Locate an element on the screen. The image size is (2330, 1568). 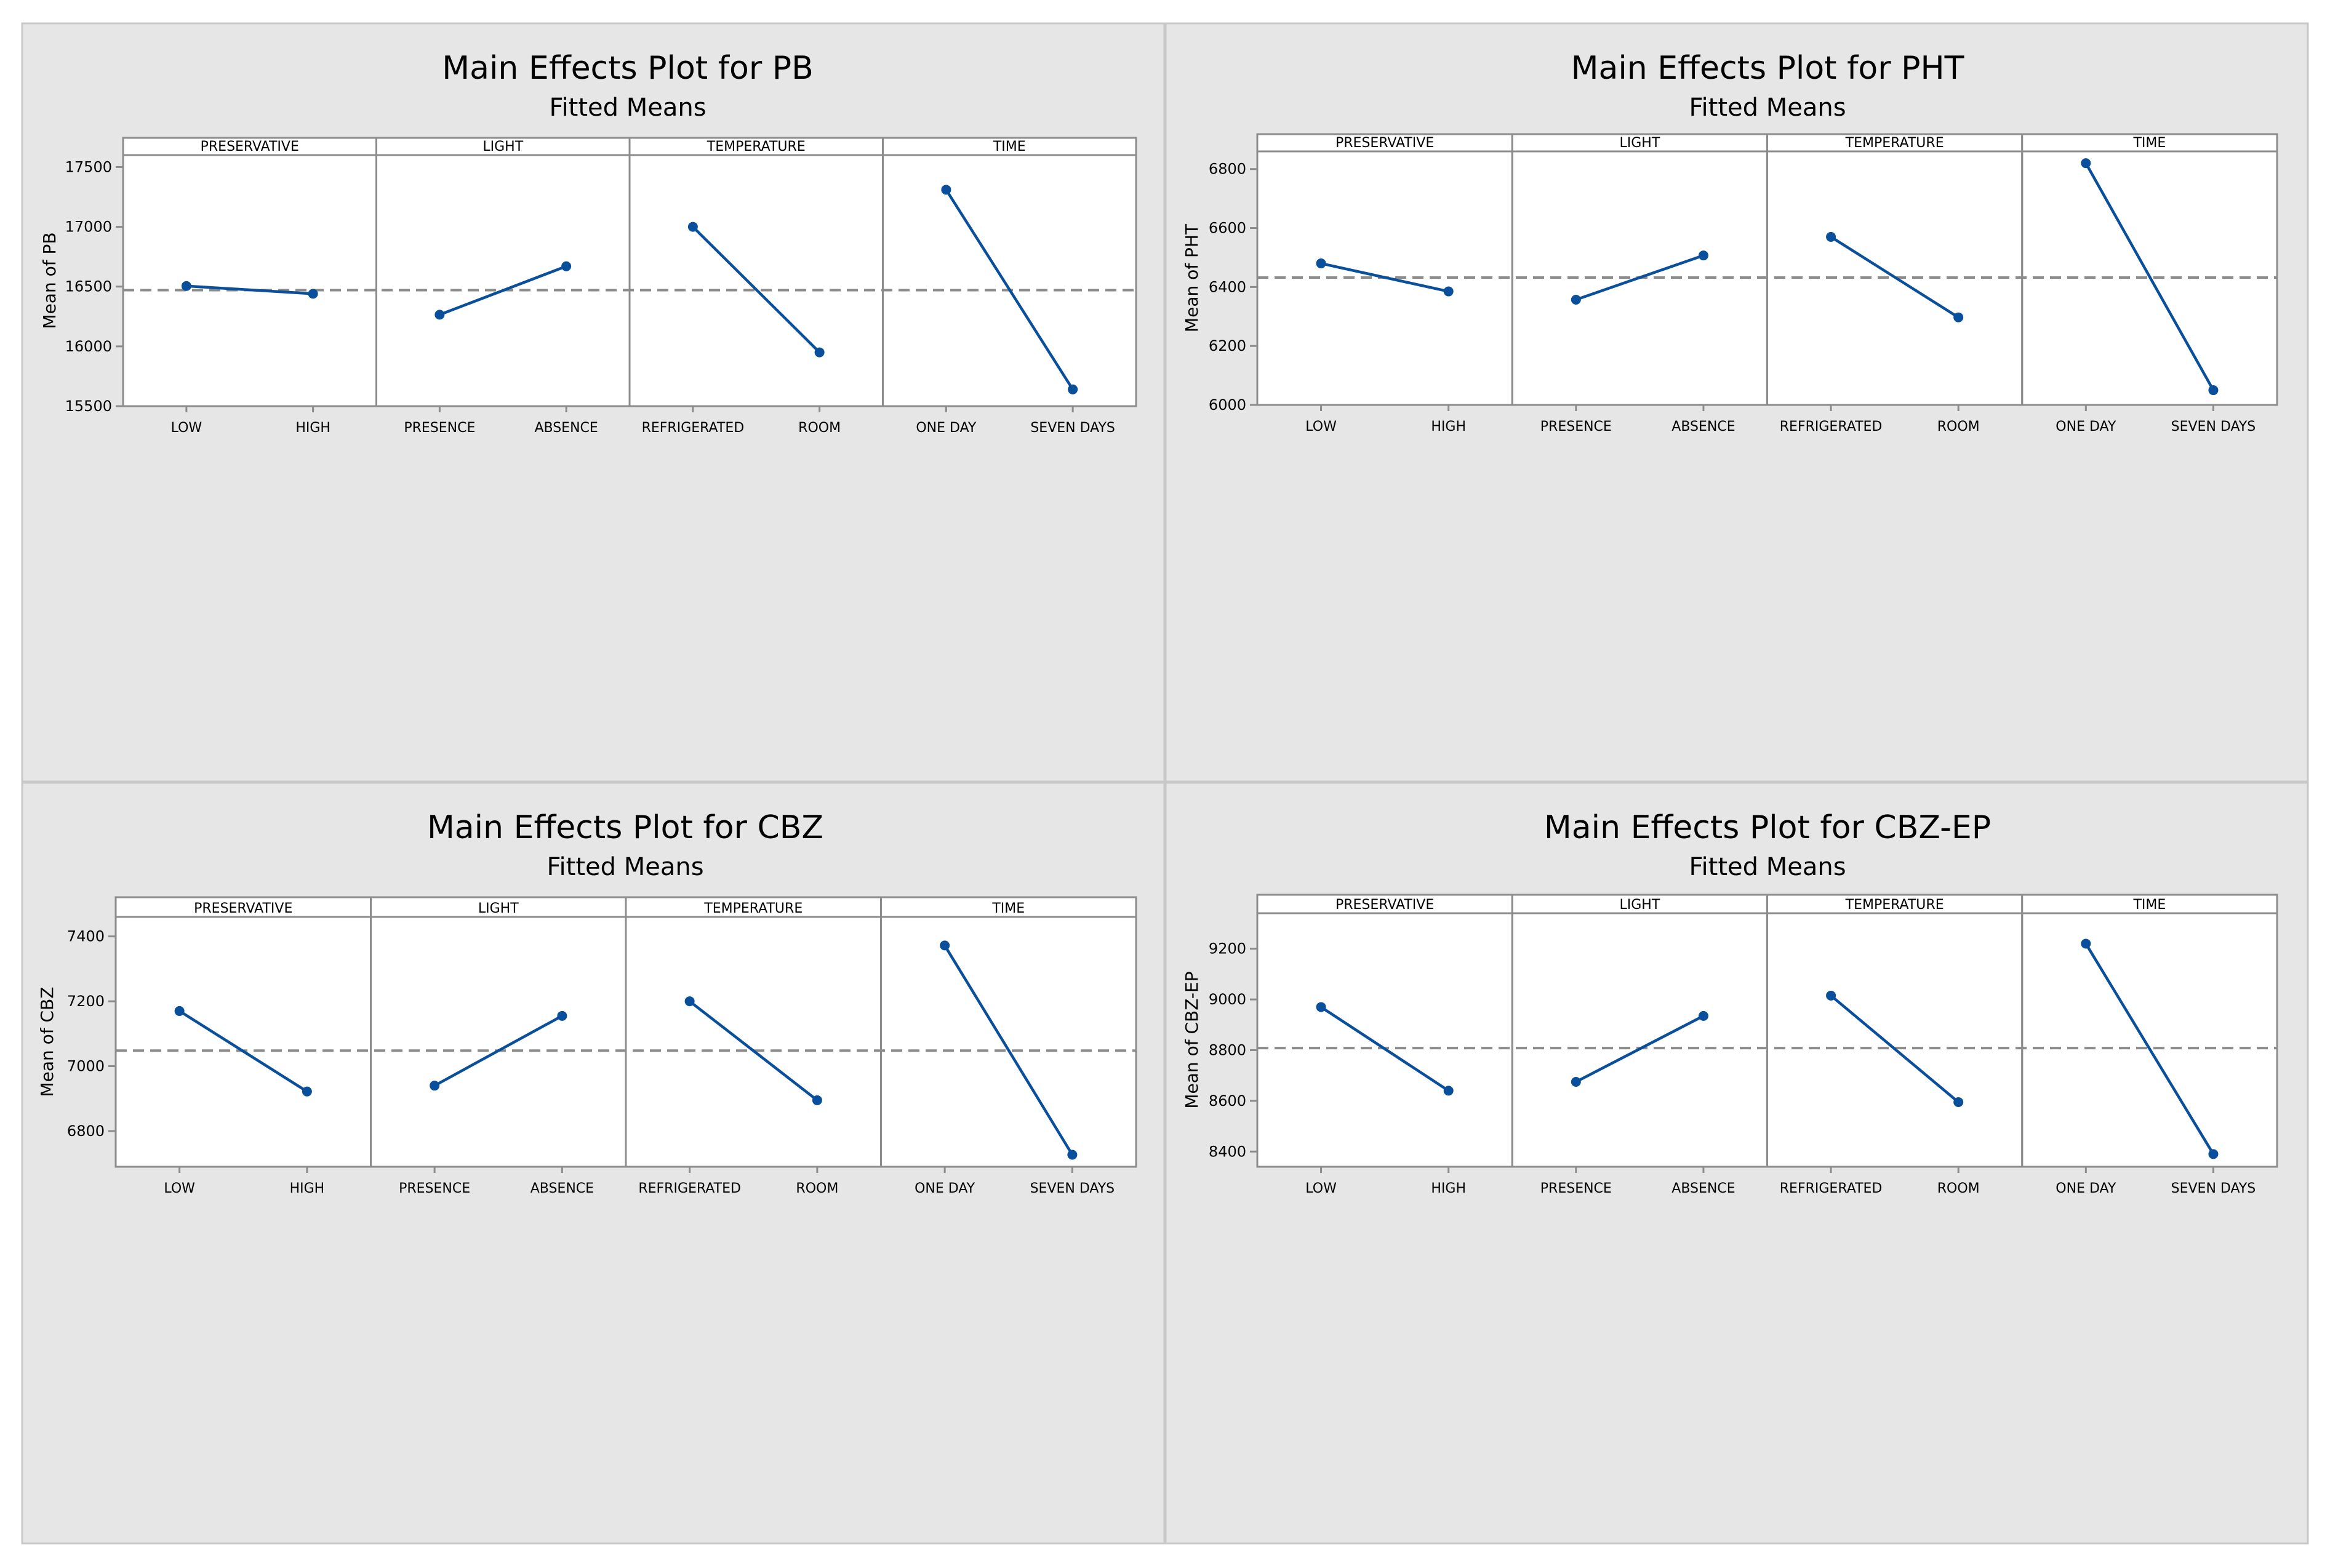
y-axis-label: Mean of CBZ-EP is located at coordinates (1192, 1039).